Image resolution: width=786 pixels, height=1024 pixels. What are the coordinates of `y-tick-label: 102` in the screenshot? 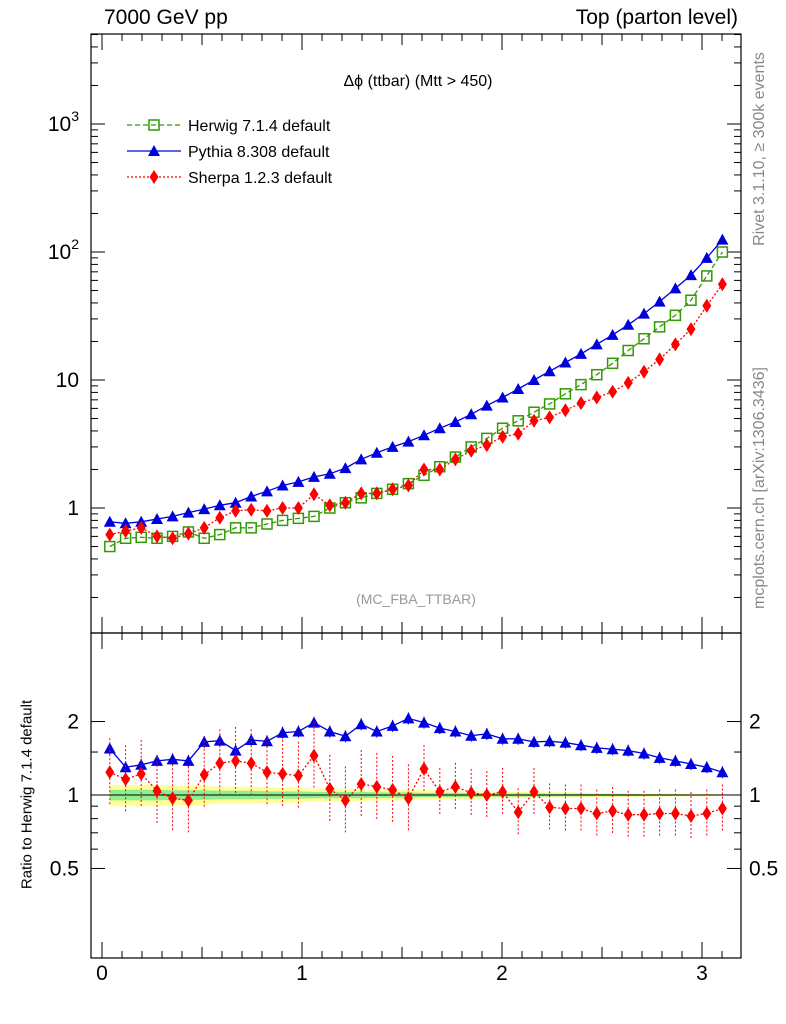 It's located at (63, 250).